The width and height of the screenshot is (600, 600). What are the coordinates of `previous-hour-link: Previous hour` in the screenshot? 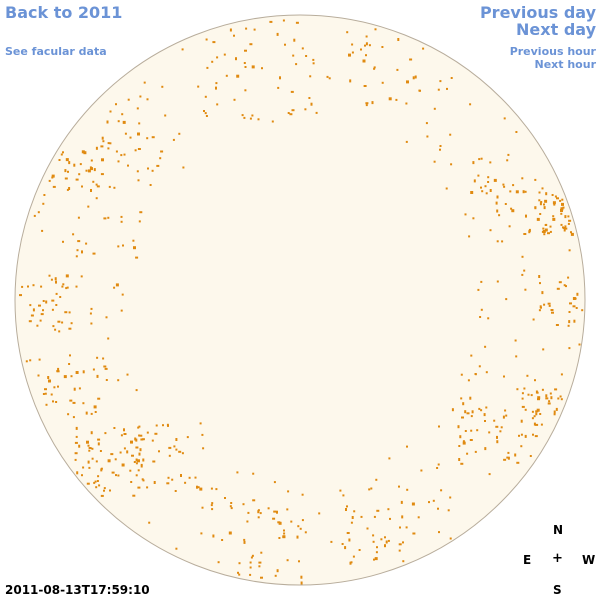 It's located at (552, 51).